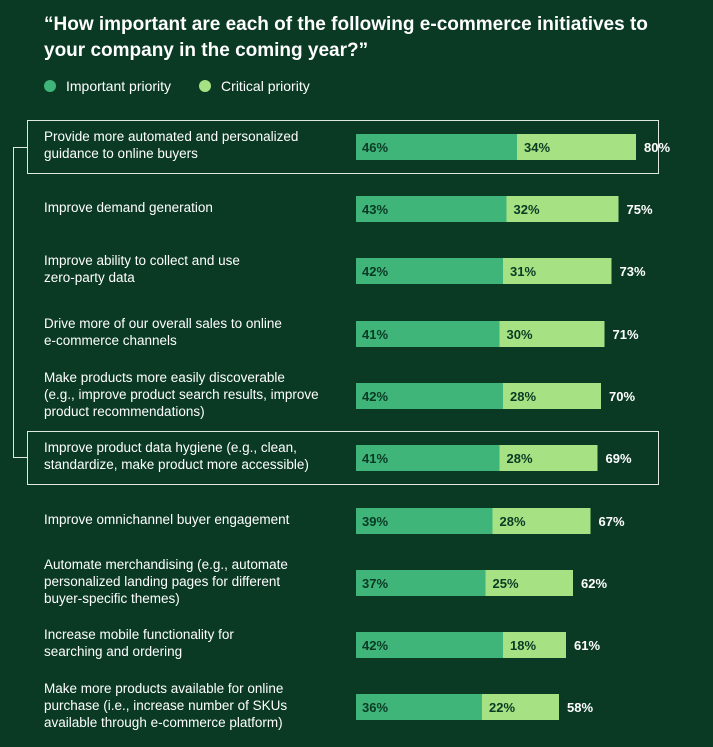 Image resolution: width=713 pixels, height=747 pixels. I want to click on value-label-important: 43%, so click(375, 209).